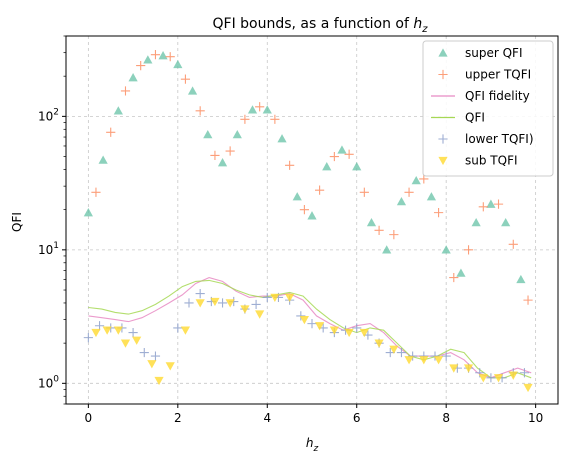 Image resolution: width=570 pixels, height=460 pixels. Describe the element at coordinates (313, 24) in the screenshot. I see `chart-title-text: QFI bounds, as a function of` at that location.